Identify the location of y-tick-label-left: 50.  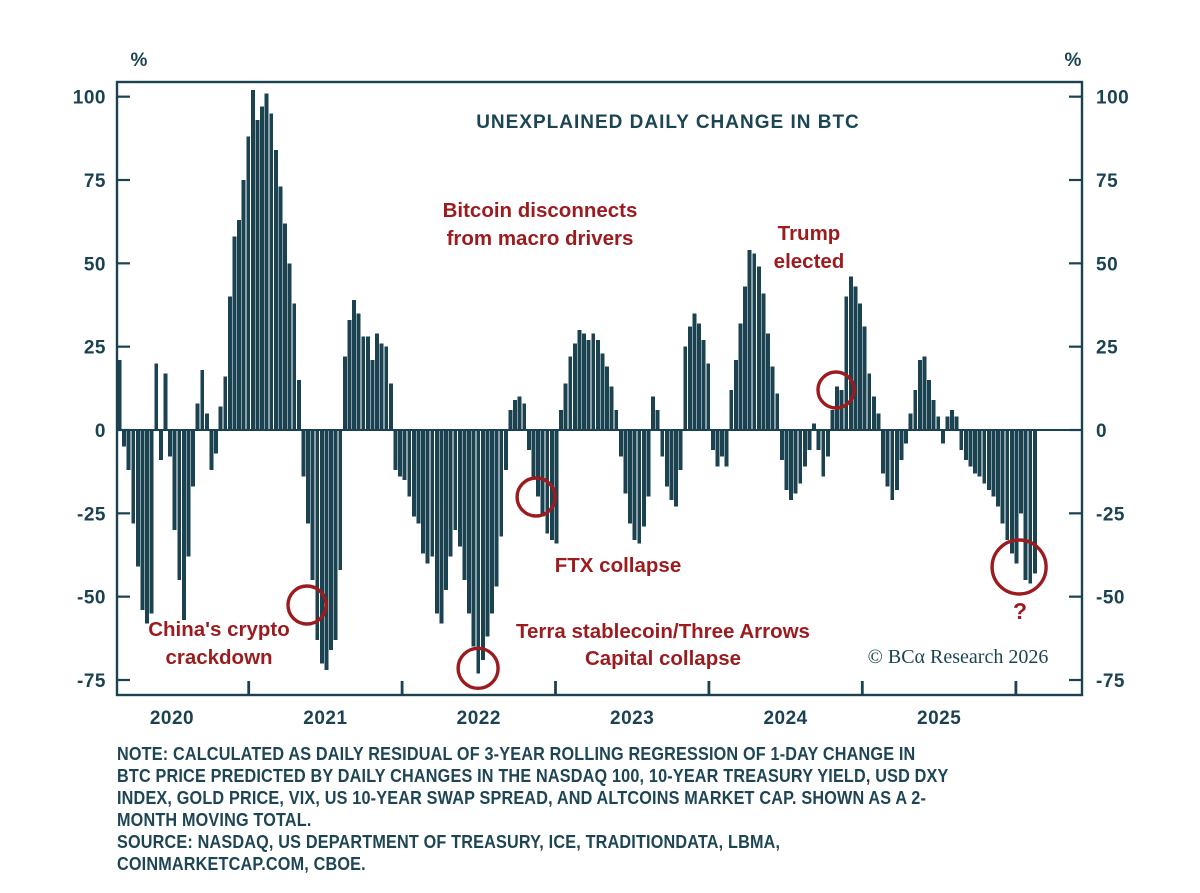
(95, 264).